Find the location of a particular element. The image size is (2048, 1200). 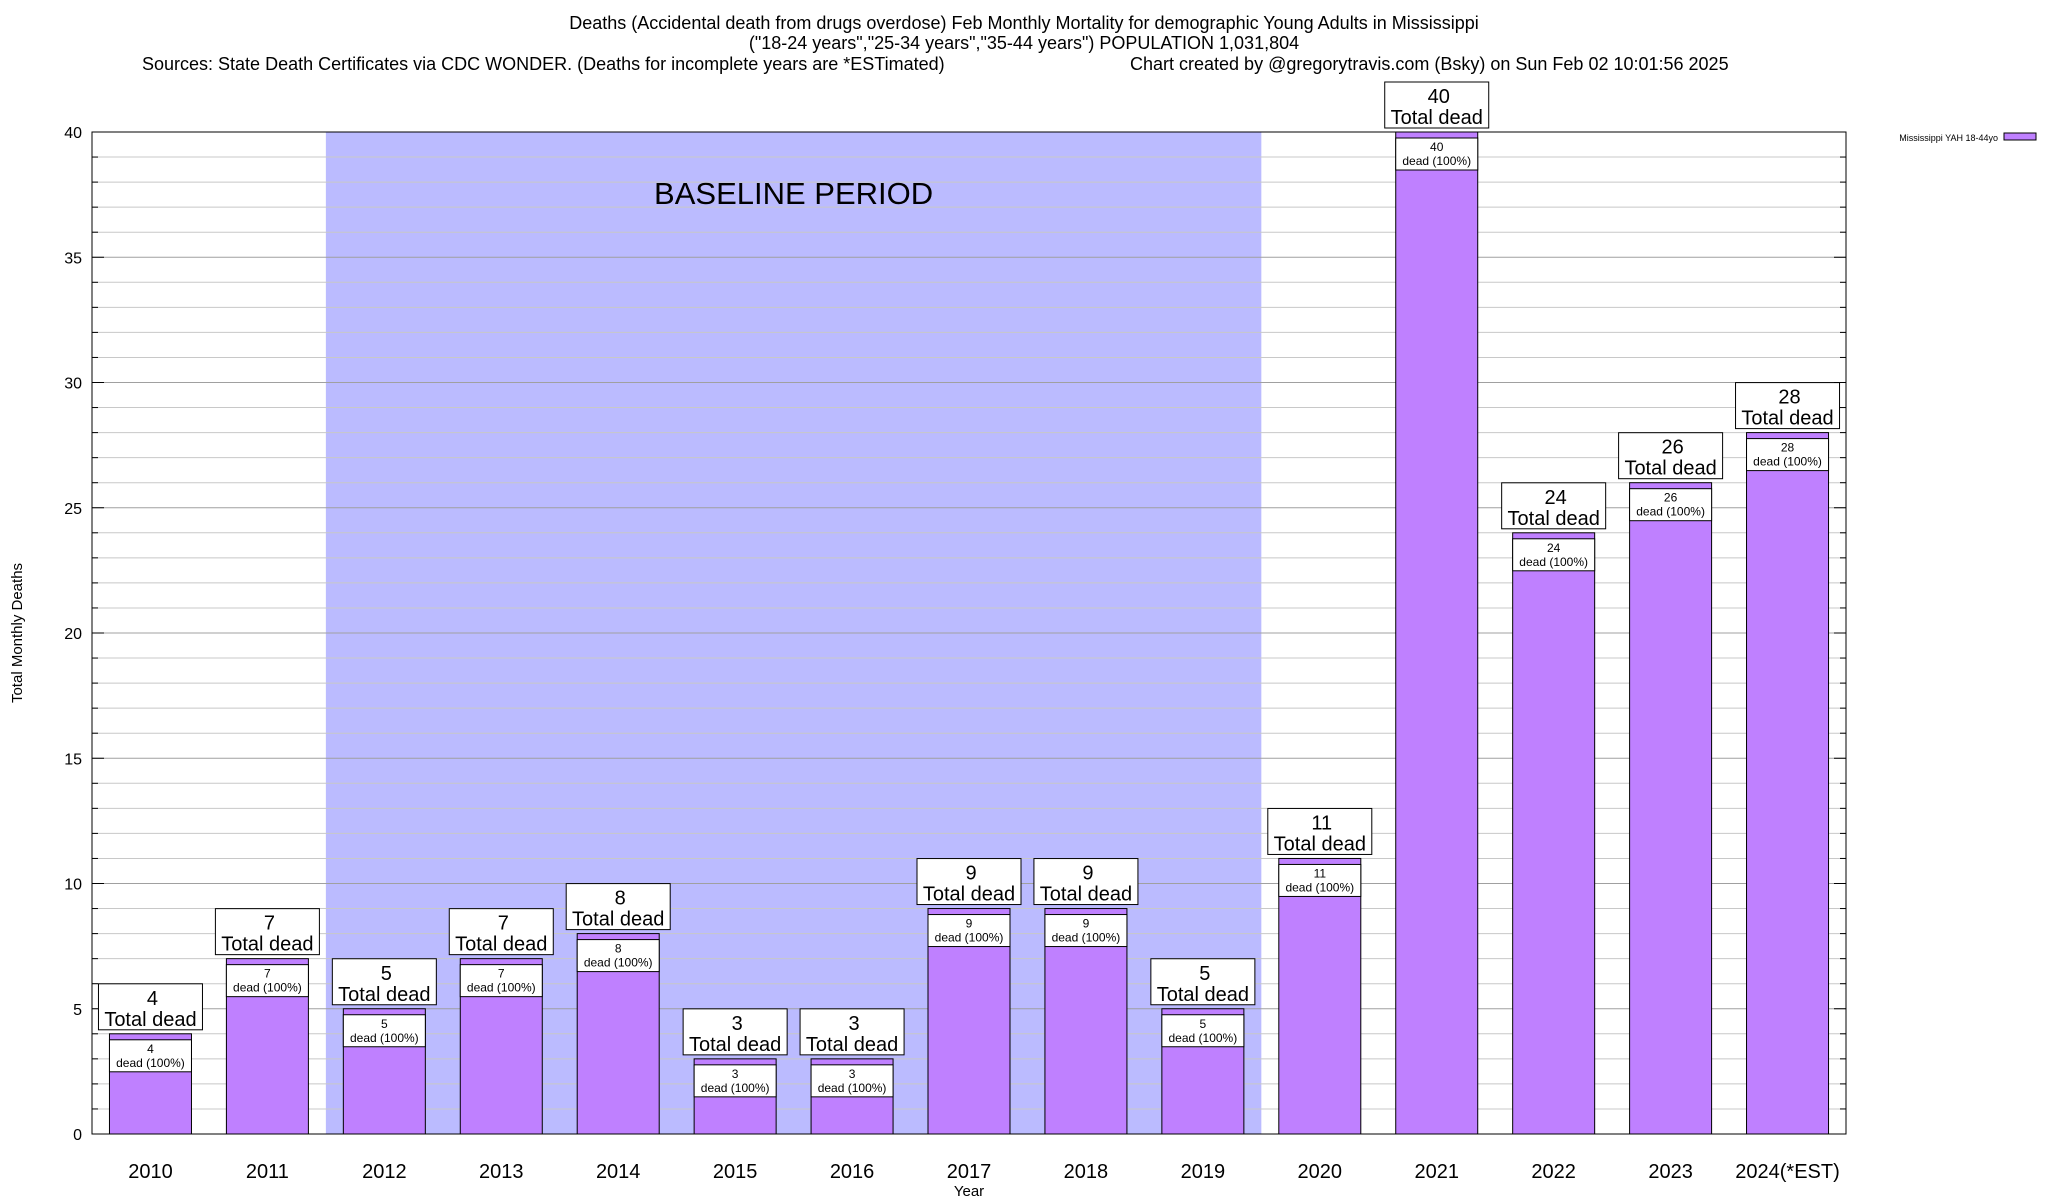

y-tick-label: 30 is located at coordinates (73, 384).